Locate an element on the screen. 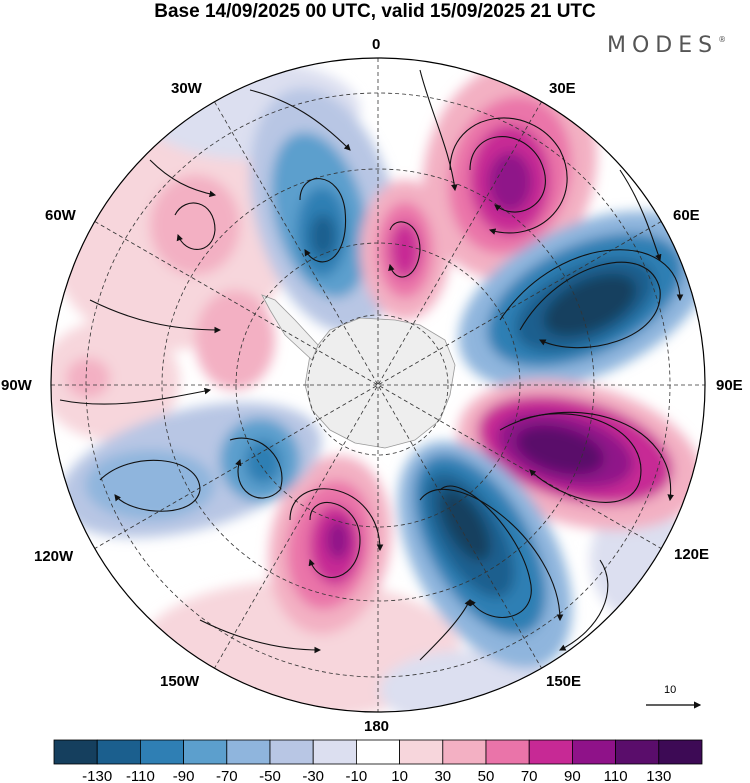 The width and height of the screenshot is (750, 783). longitude-label-90w: 90W is located at coordinates (16, 385).